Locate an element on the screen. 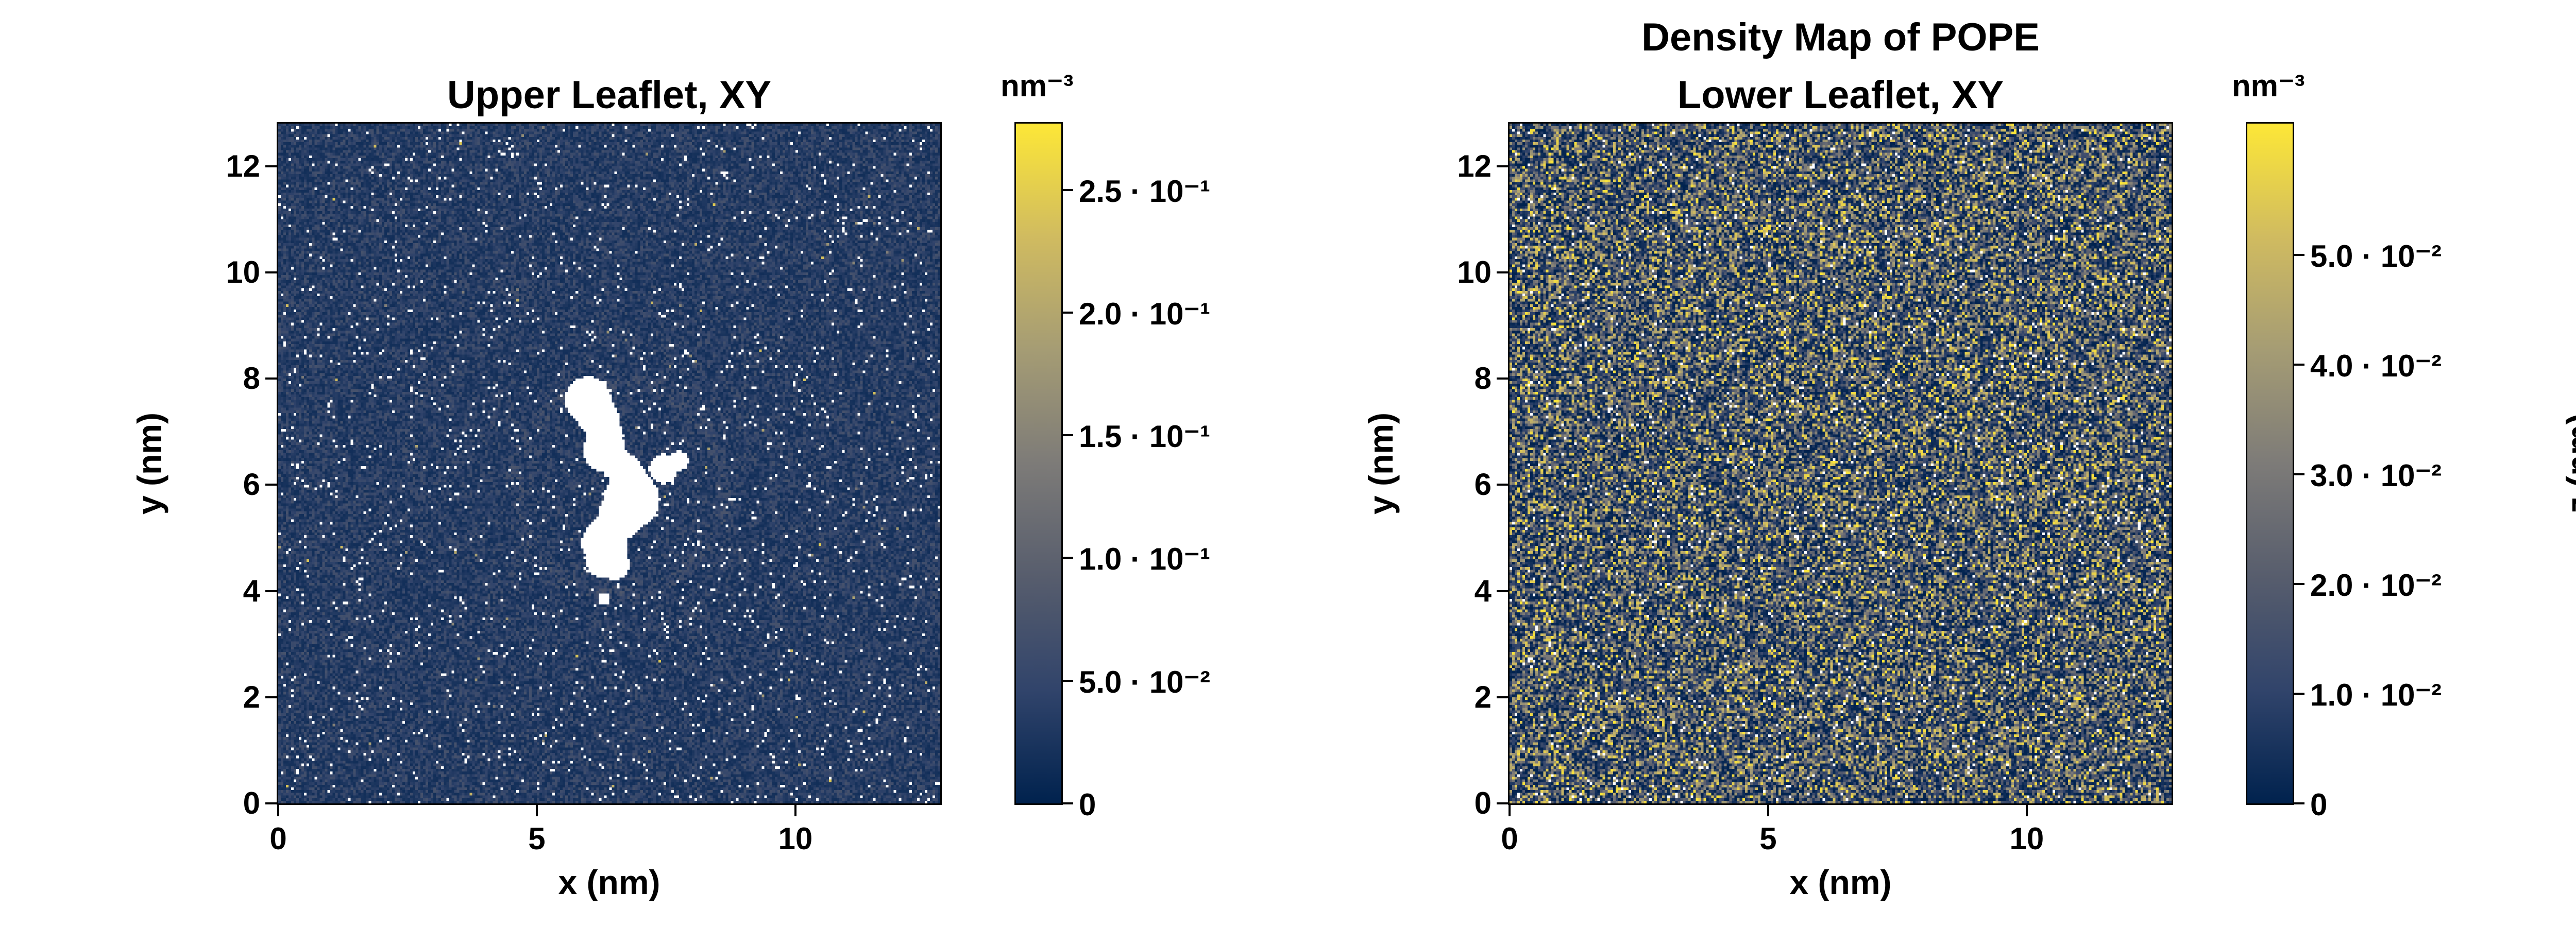 Image resolution: width=2576 pixels, height=927 pixels. y-axis-label: z (nm) is located at coordinates (2568, 463).